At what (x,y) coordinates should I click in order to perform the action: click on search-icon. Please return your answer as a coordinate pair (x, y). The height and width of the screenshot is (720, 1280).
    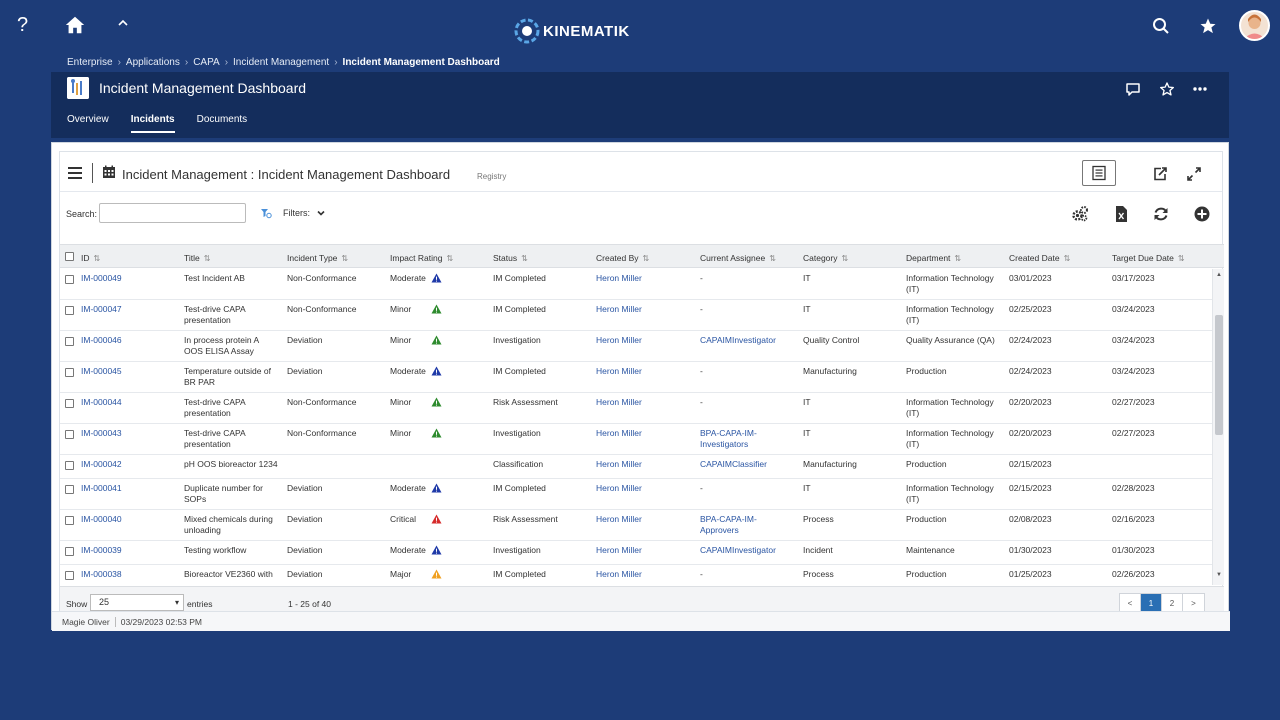
    Looking at the image, I should click on (1161, 26).